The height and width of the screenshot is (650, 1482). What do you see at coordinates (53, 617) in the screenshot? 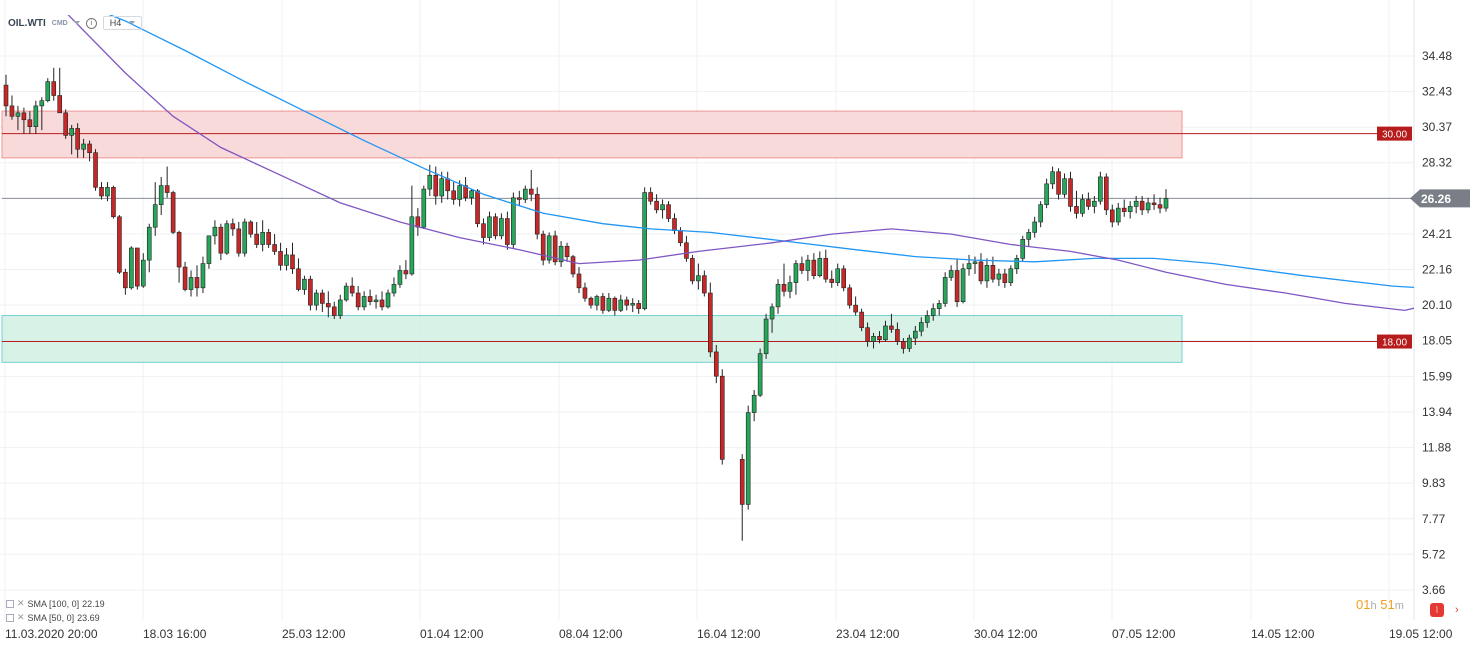
I see `indicator-sma50: ✕ SMA [50, 0] 23.69` at bounding box center [53, 617].